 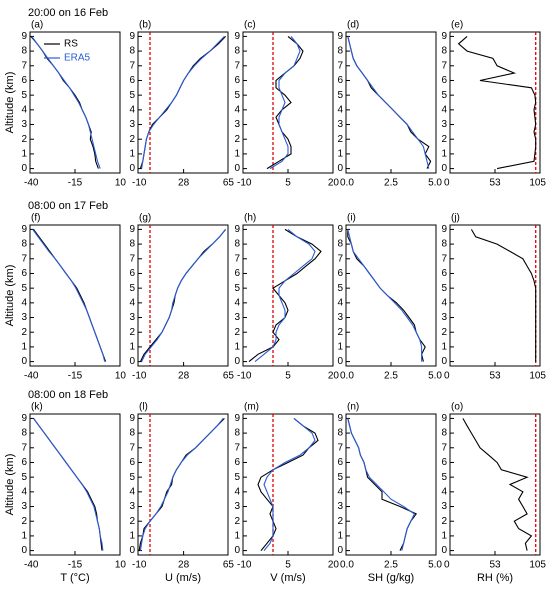 I want to click on x-tick-label: 53, so click(x=495, y=565).